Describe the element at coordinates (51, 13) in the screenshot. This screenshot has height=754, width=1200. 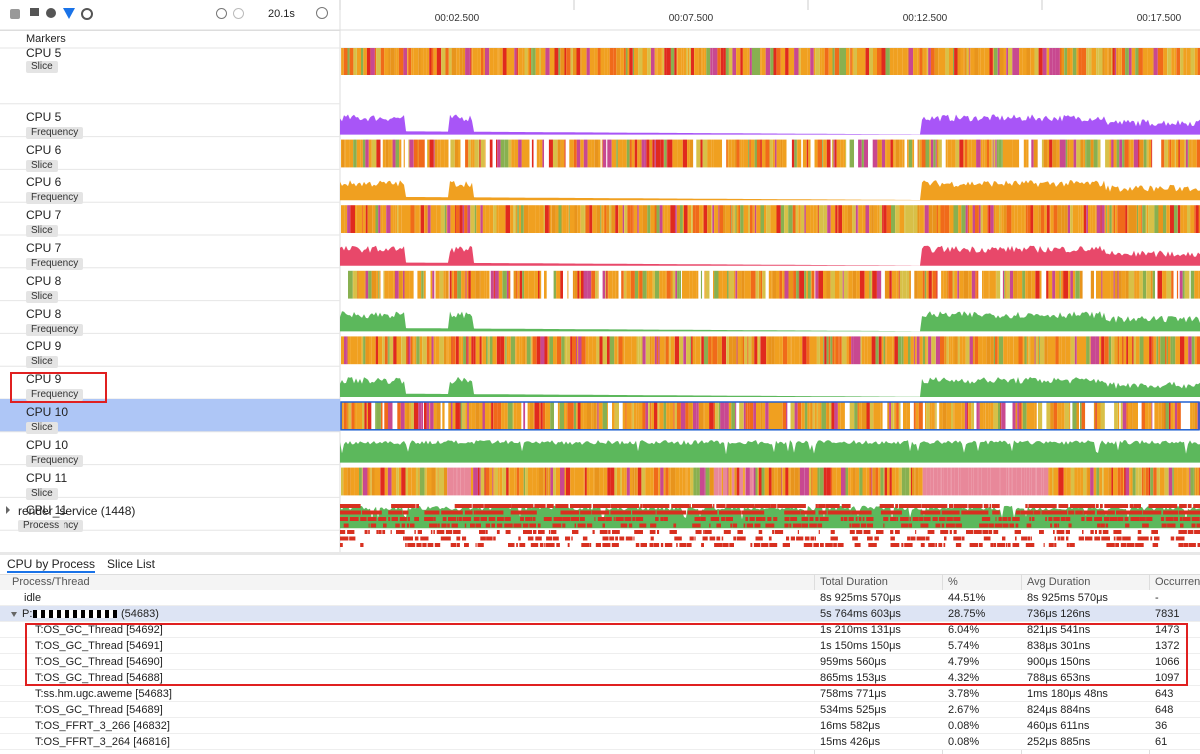
I see `block-icon` at that location.